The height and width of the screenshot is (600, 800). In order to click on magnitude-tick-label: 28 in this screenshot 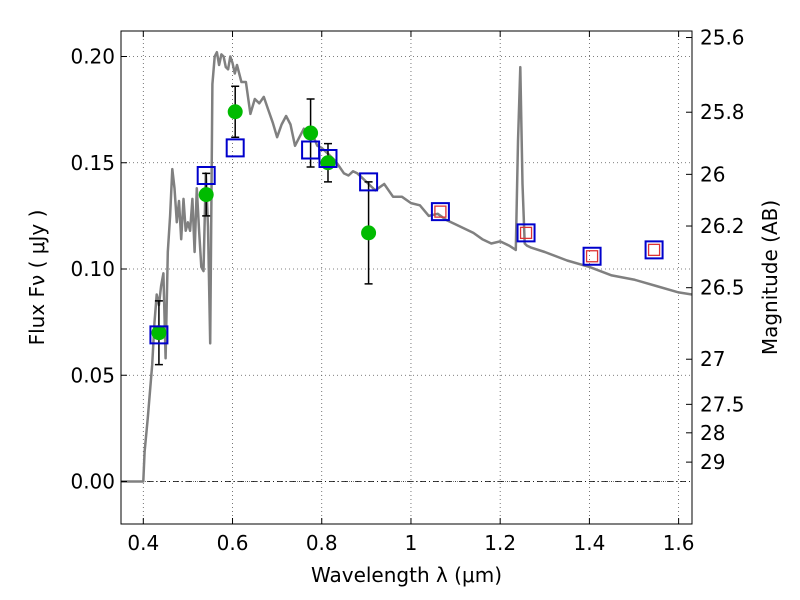, I will do `click(712, 433)`.